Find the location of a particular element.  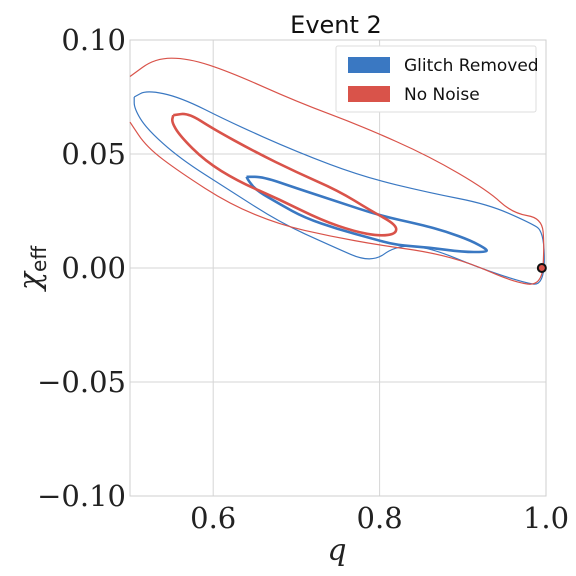

x-tick-label: 1.0 is located at coordinates (546, 518).